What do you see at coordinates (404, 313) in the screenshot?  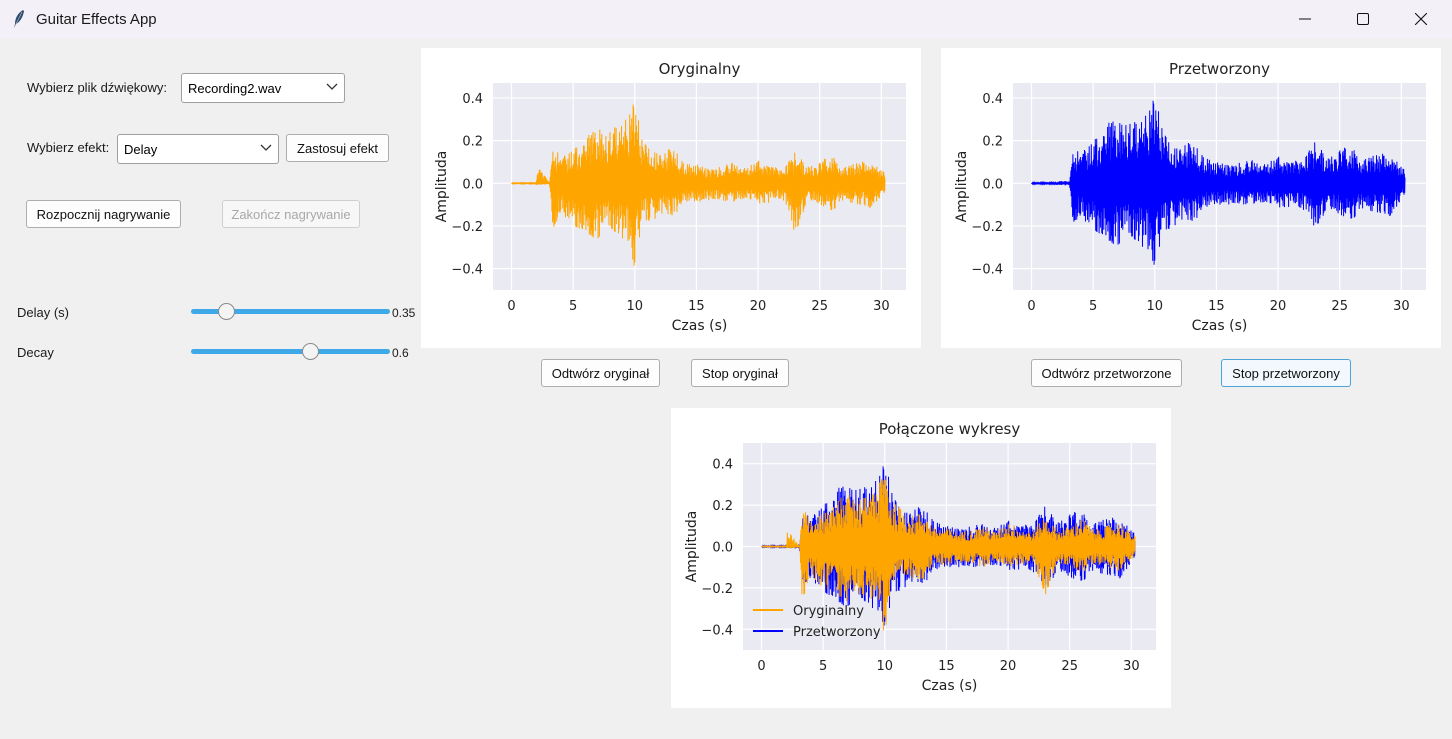 I see `delay-value: 0.35` at bounding box center [404, 313].